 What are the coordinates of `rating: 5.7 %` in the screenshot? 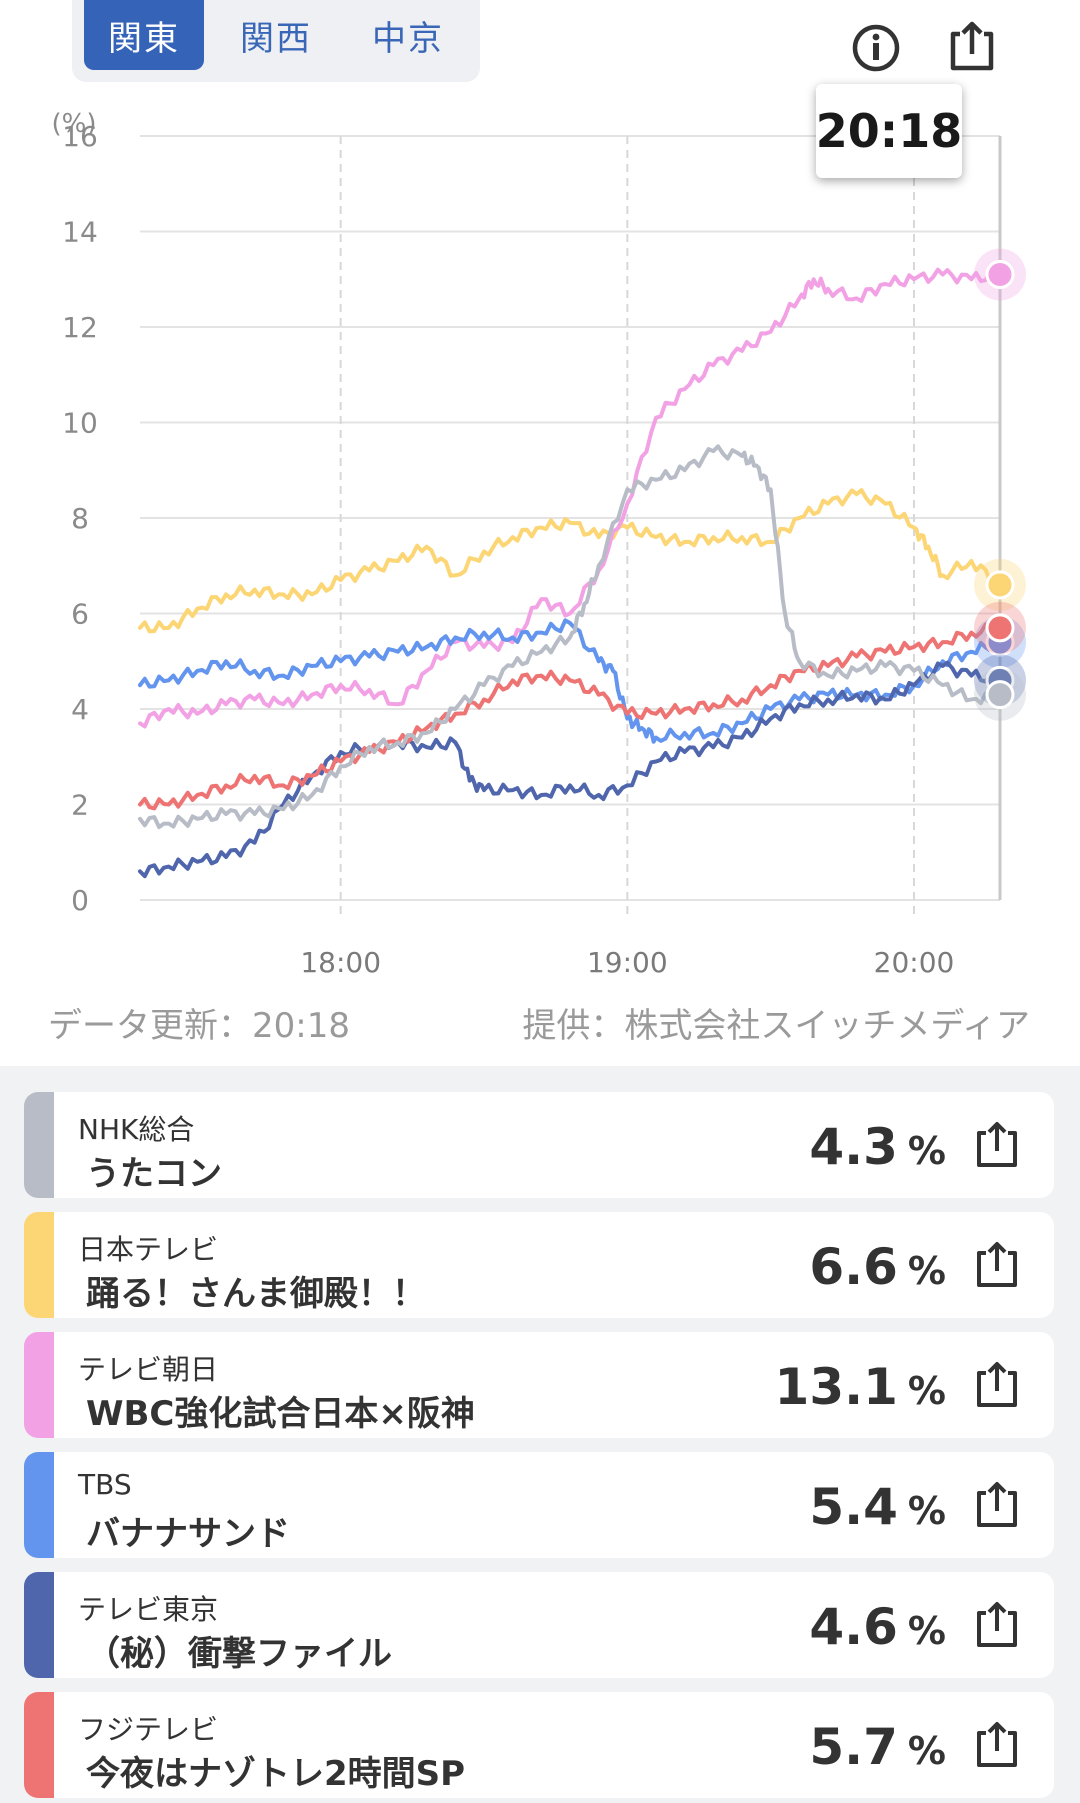 It's located at (877, 1748).